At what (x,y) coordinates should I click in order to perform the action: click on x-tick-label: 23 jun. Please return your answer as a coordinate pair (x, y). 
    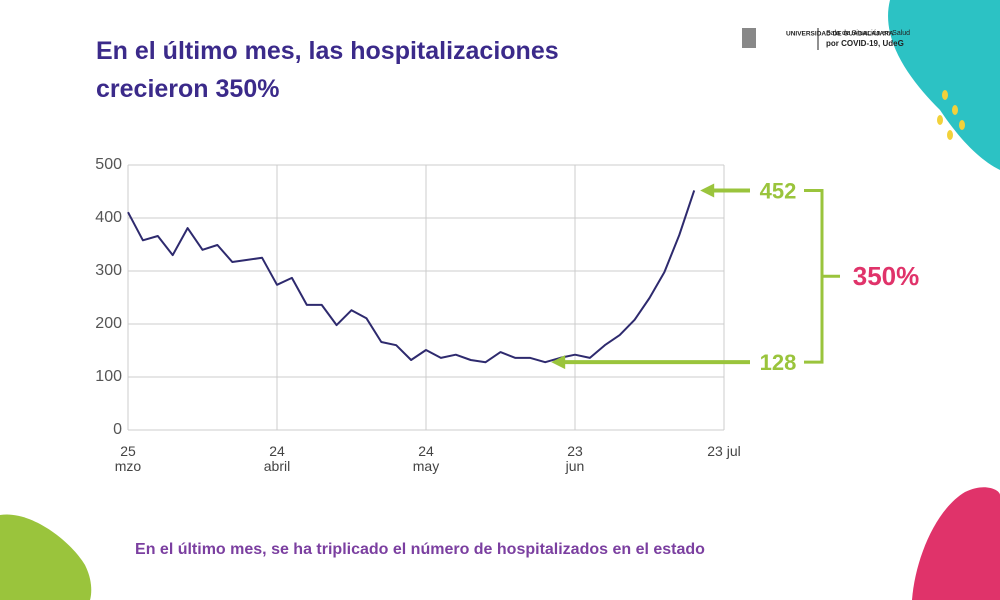
    Looking at the image, I should click on (575, 458).